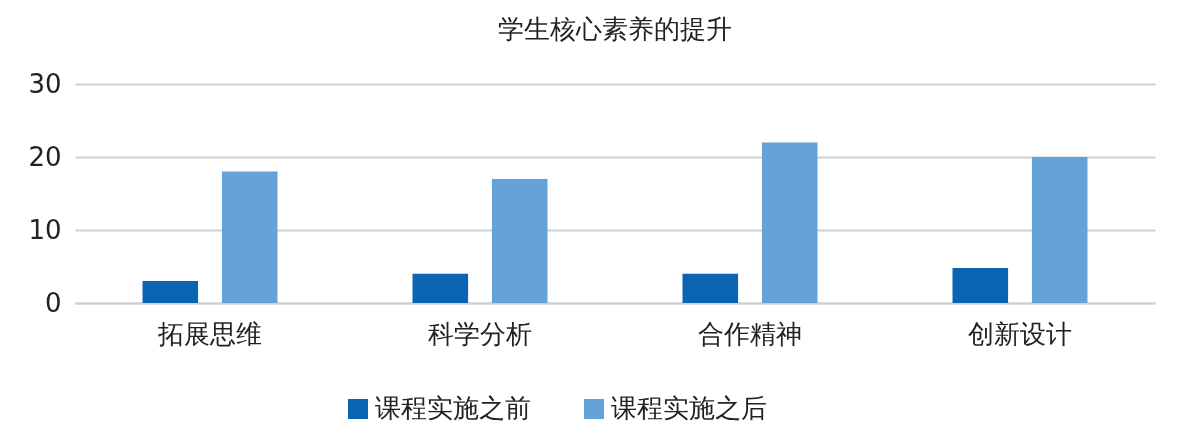  What do you see at coordinates (480, 333) in the screenshot?
I see `x-tick-label: 科学分析` at bounding box center [480, 333].